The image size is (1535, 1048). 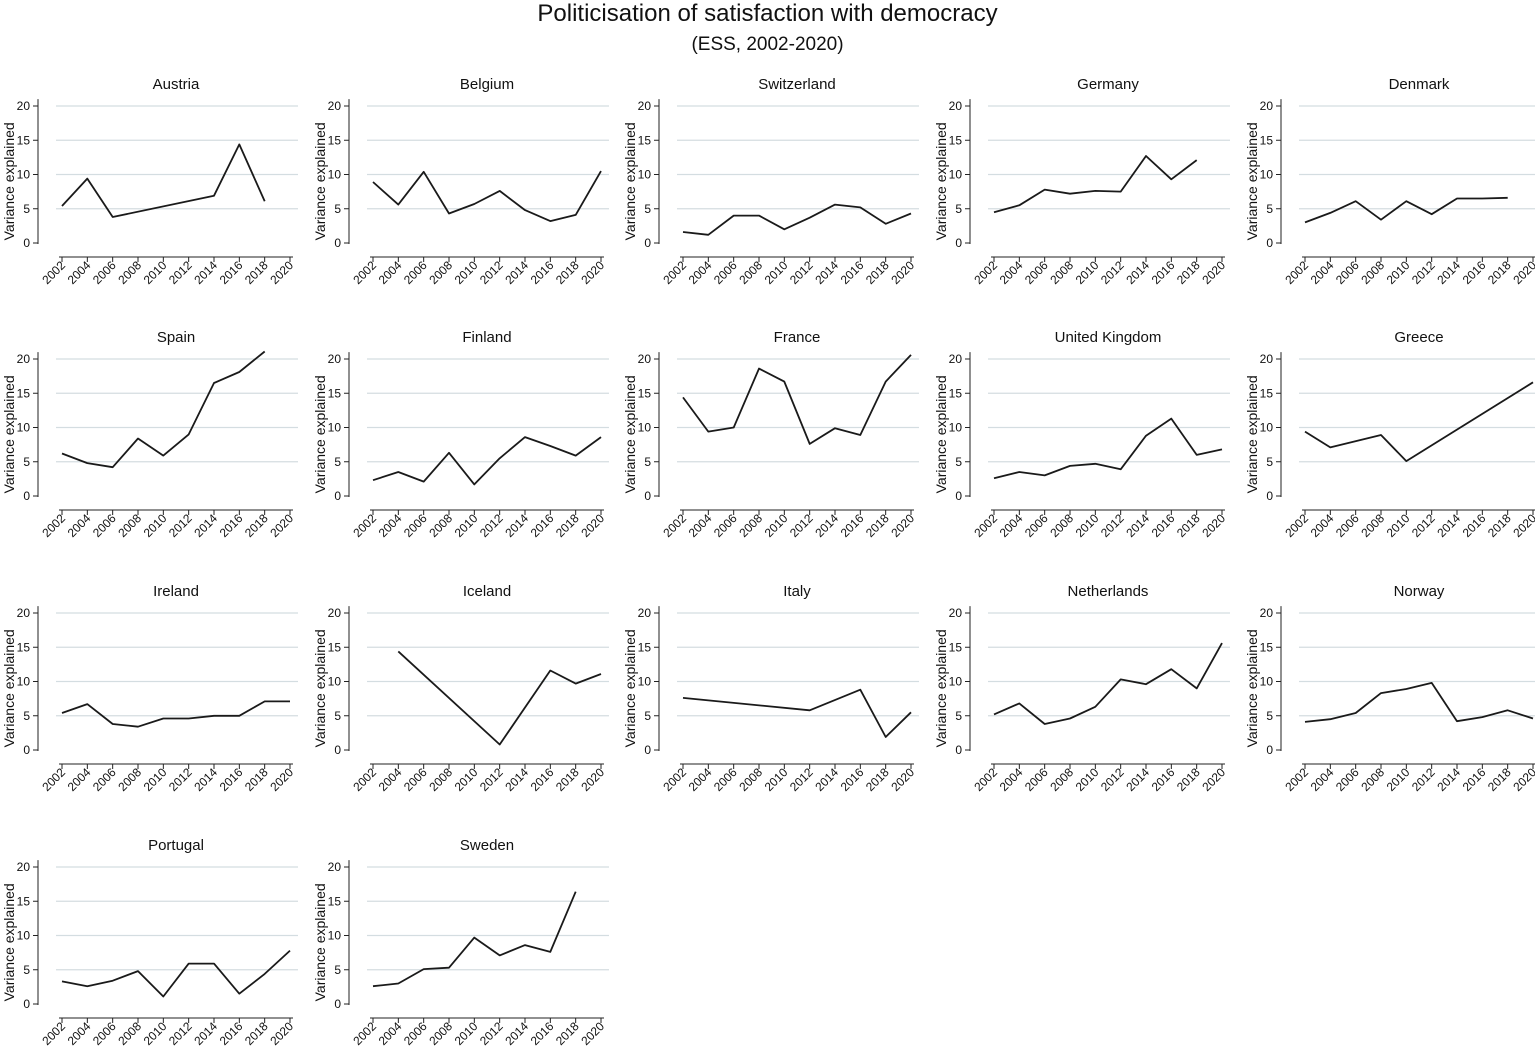 I want to click on page-subtitle: (ESS, 2002-2020), so click(x=767, y=44).